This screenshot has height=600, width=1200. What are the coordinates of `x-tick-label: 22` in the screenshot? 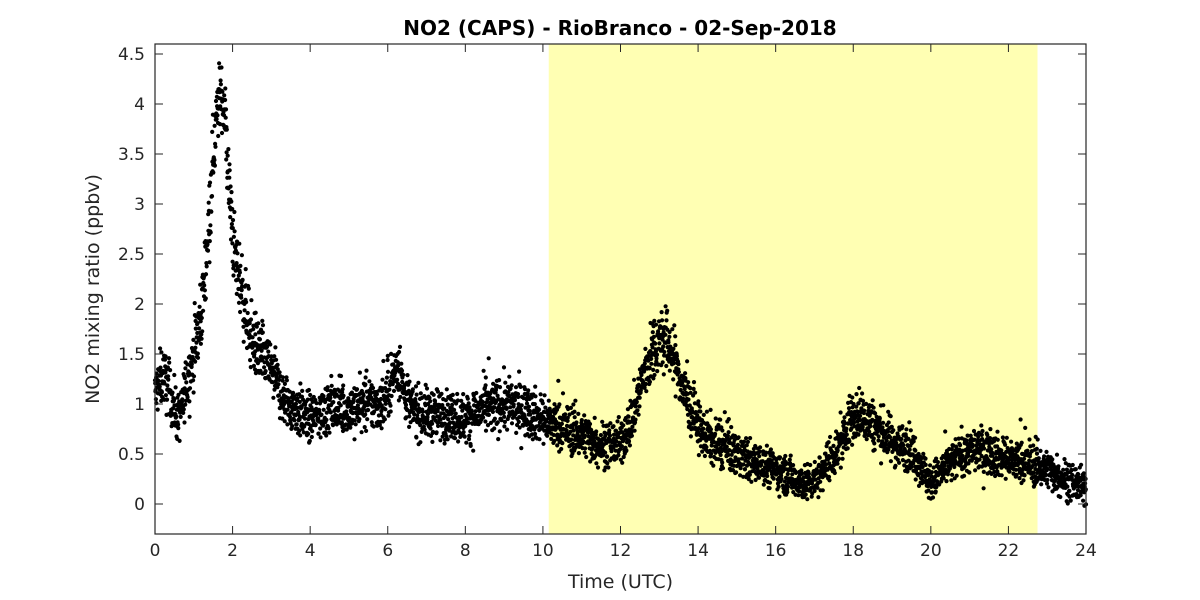 It's located at (1009, 551).